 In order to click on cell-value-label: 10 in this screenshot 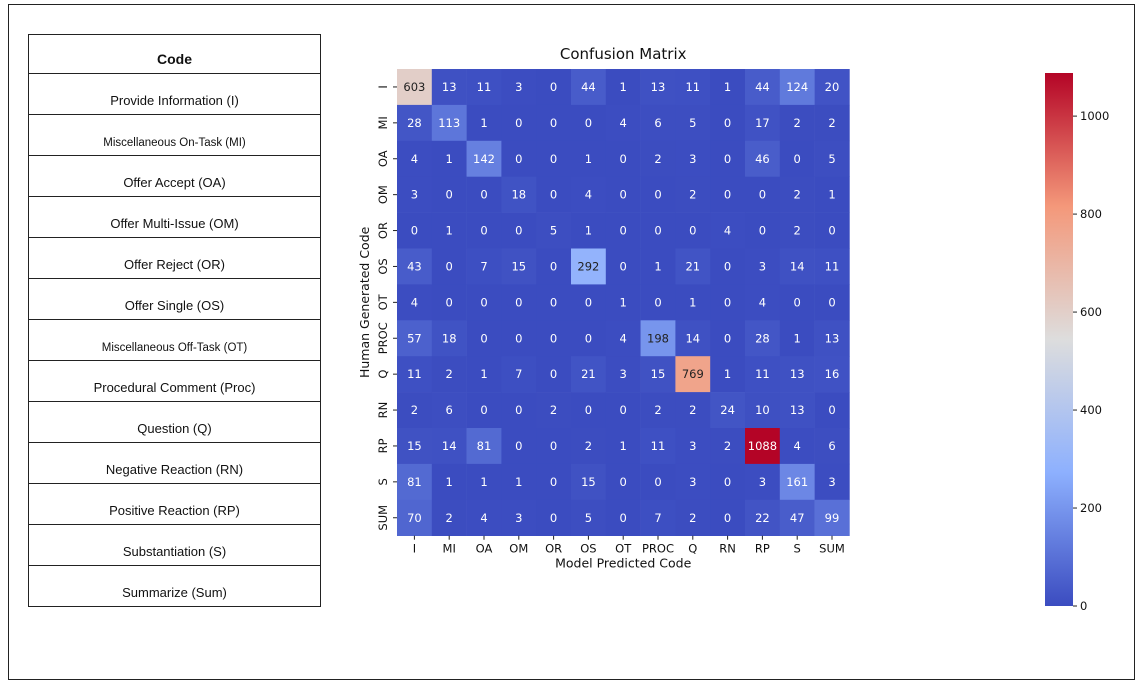, I will do `click(762, 410)`.